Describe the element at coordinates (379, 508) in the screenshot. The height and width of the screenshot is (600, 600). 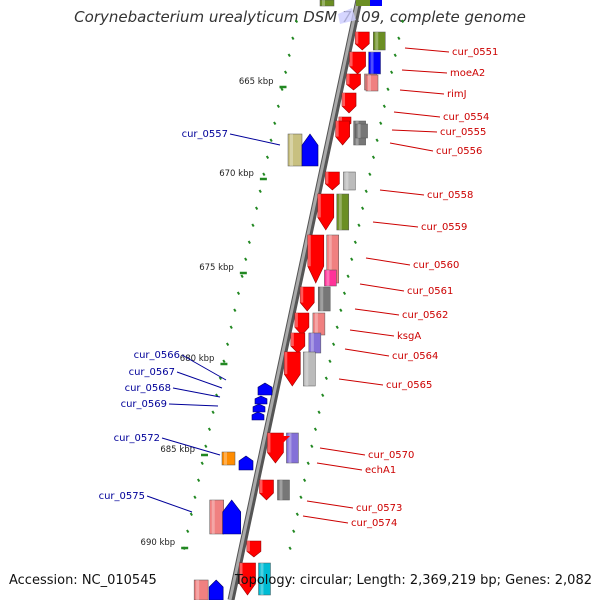
I see `gene-label-cur_0573: cur_0573` at that location.